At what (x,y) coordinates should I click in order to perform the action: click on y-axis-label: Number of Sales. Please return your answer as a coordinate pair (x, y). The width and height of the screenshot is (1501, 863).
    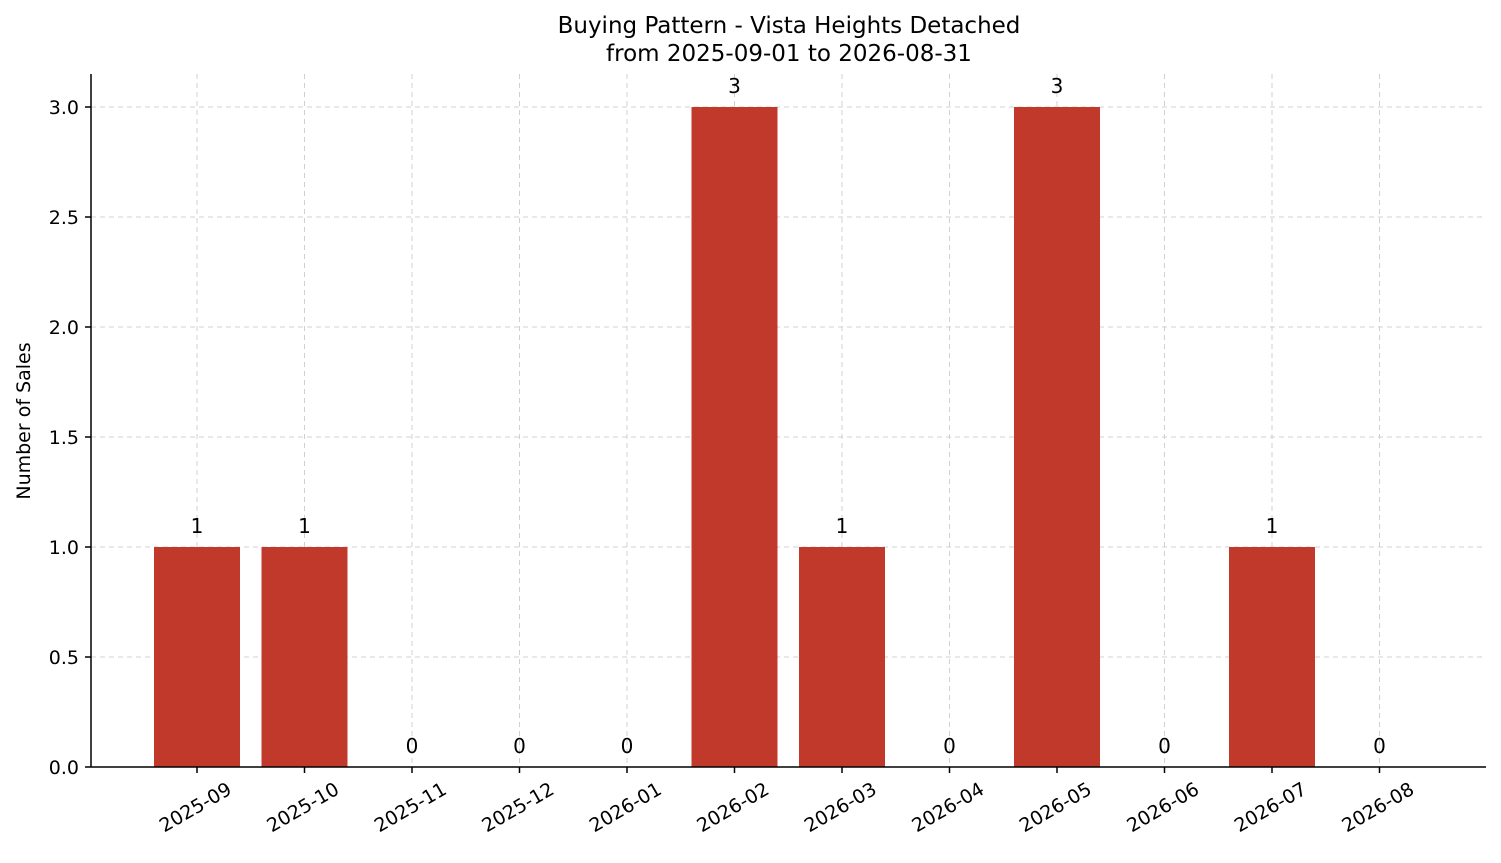
    Looking at the image, I should click on (24, 420).